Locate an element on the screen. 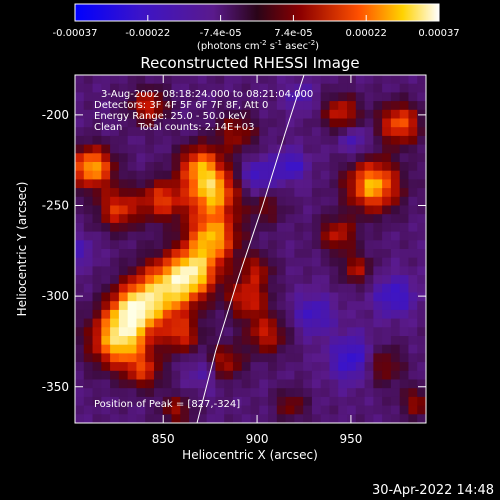  colorbar-tick-label: -0.00022 is located at coordinates (147, 33).